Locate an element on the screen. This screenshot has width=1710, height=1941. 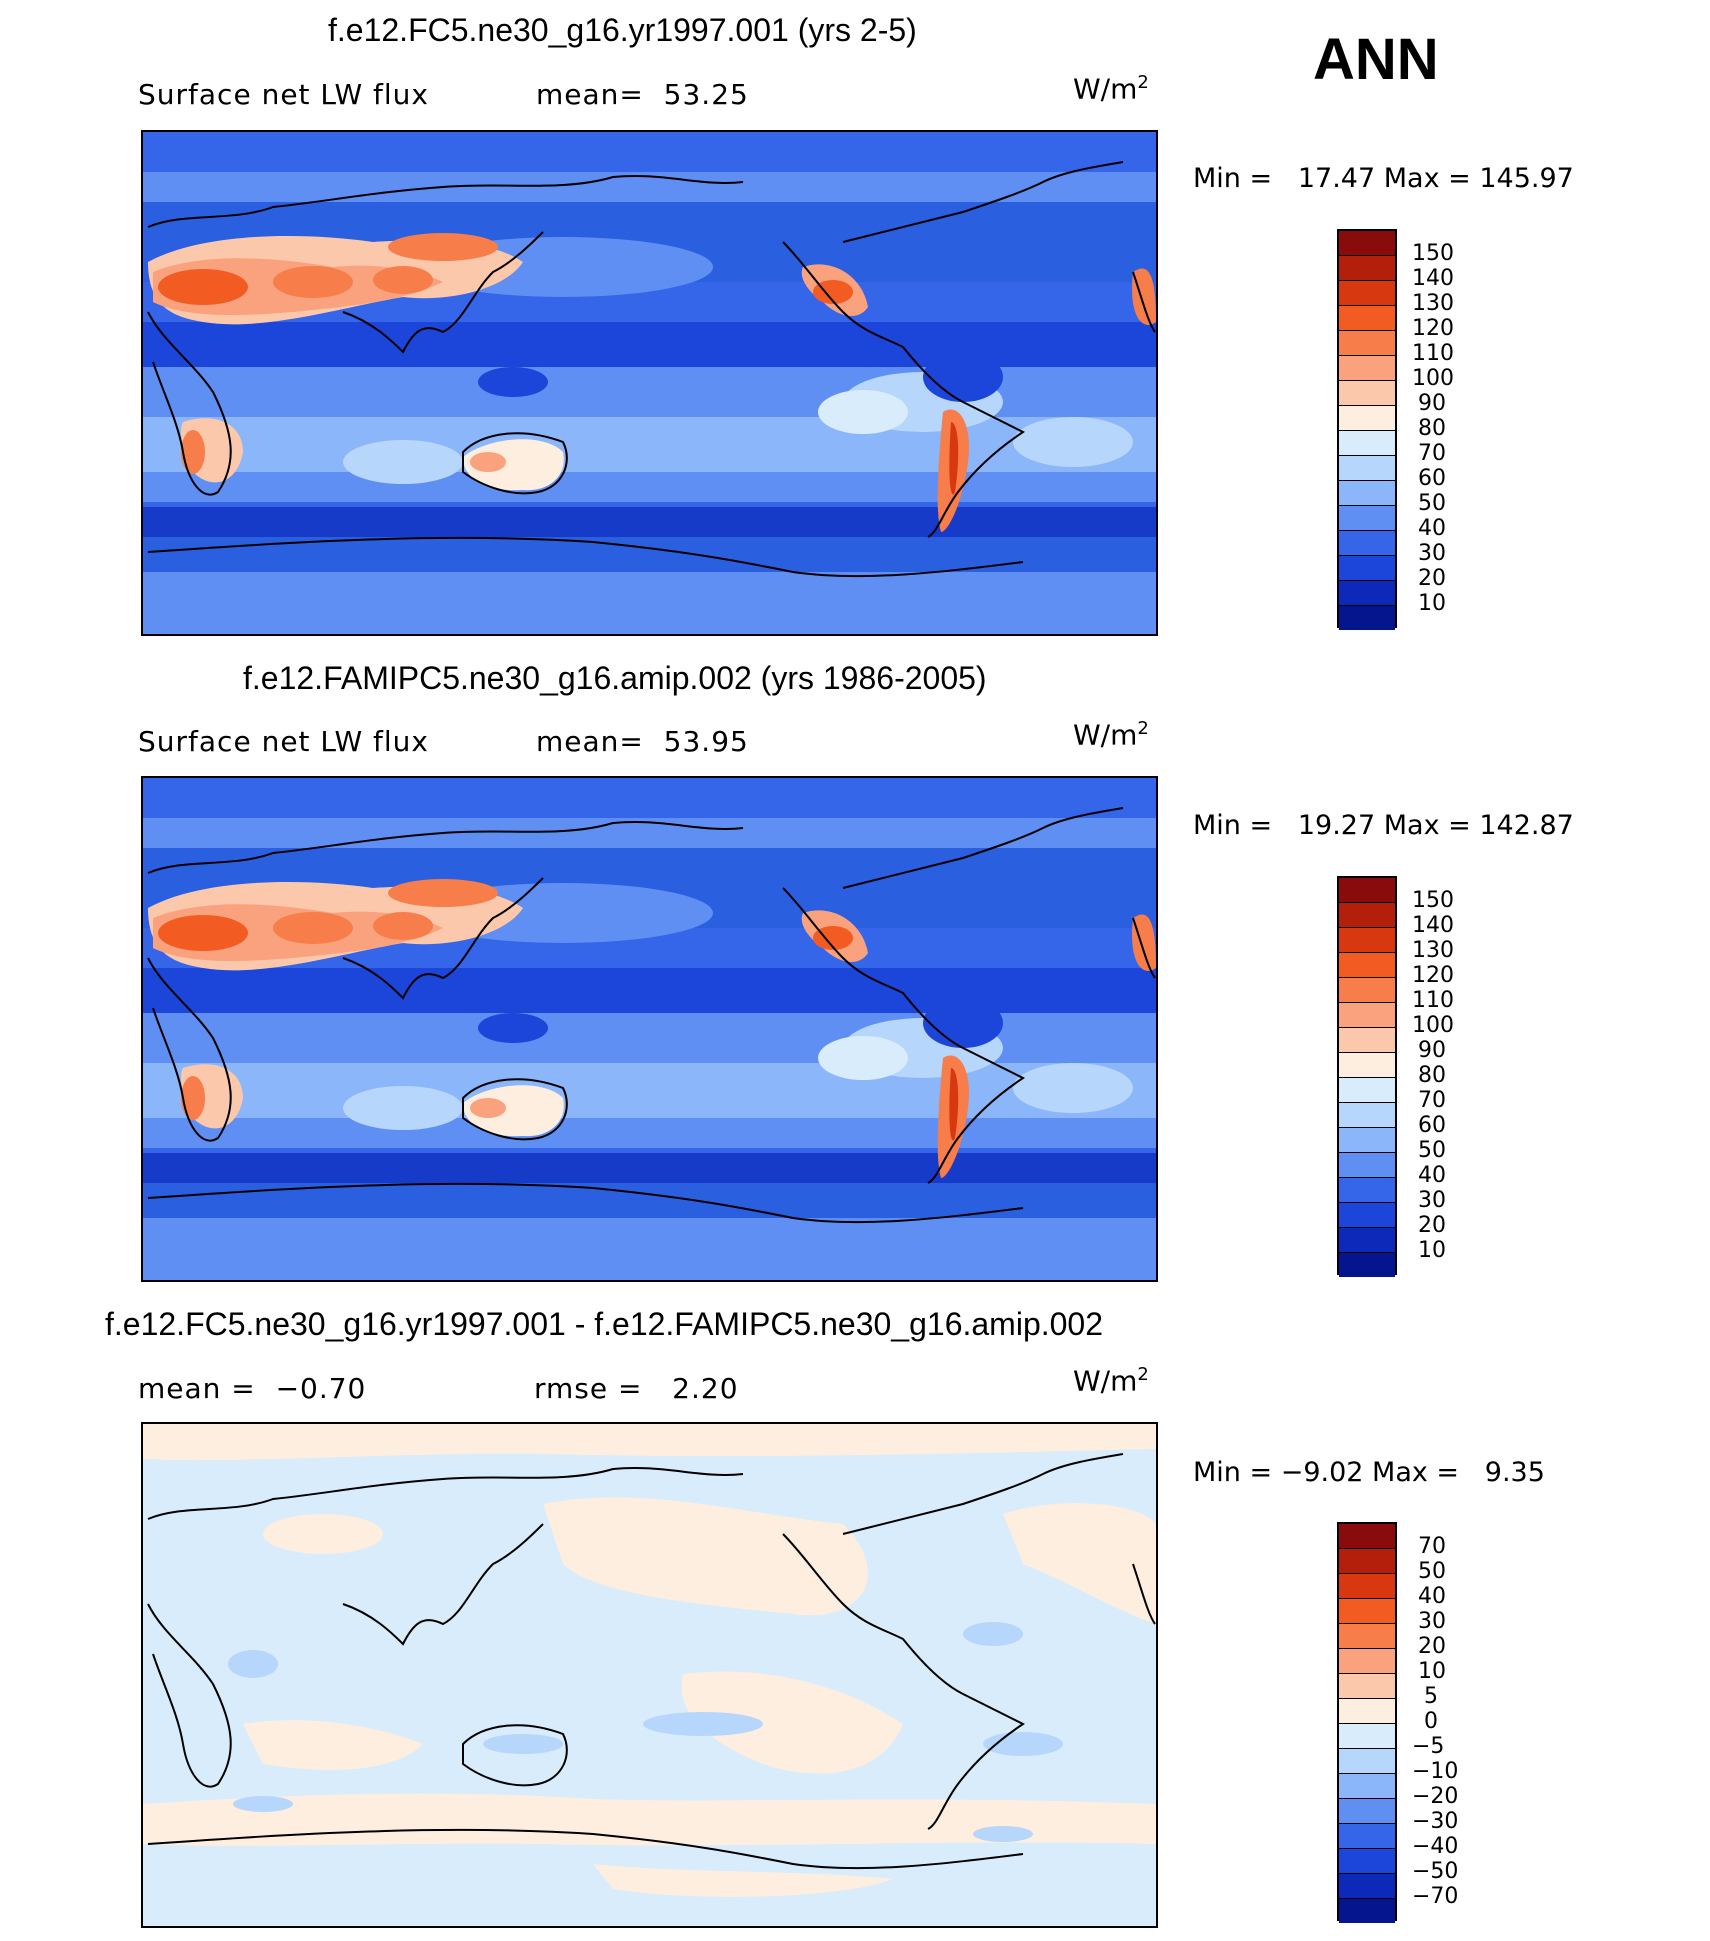
panel-1-colorbar-label: 80 is located at coordinates (1432, 428).